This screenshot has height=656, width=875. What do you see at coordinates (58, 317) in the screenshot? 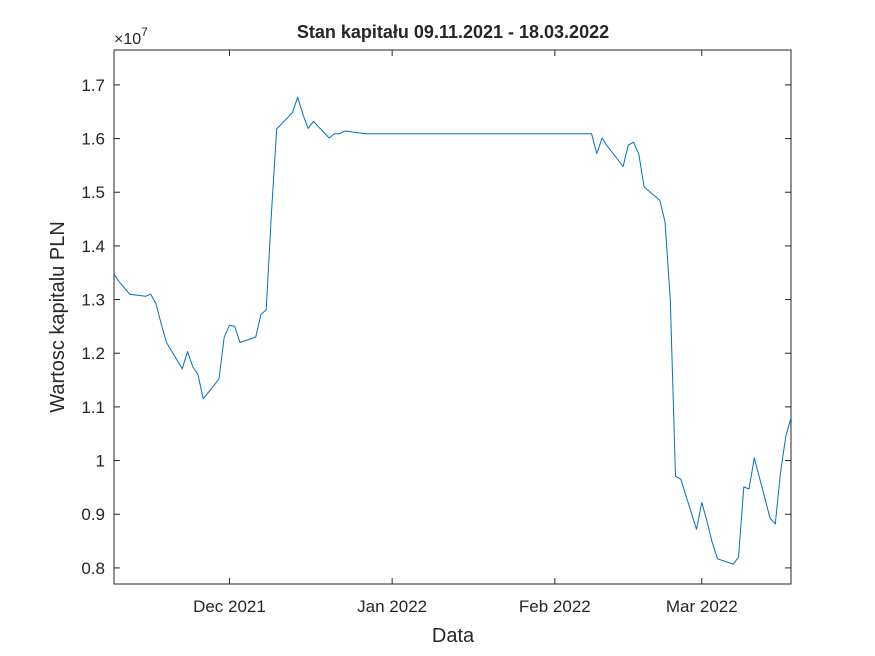
I see `y-axis-label: Wartosc kapitalu PLN` at bounding box center [58, 317].